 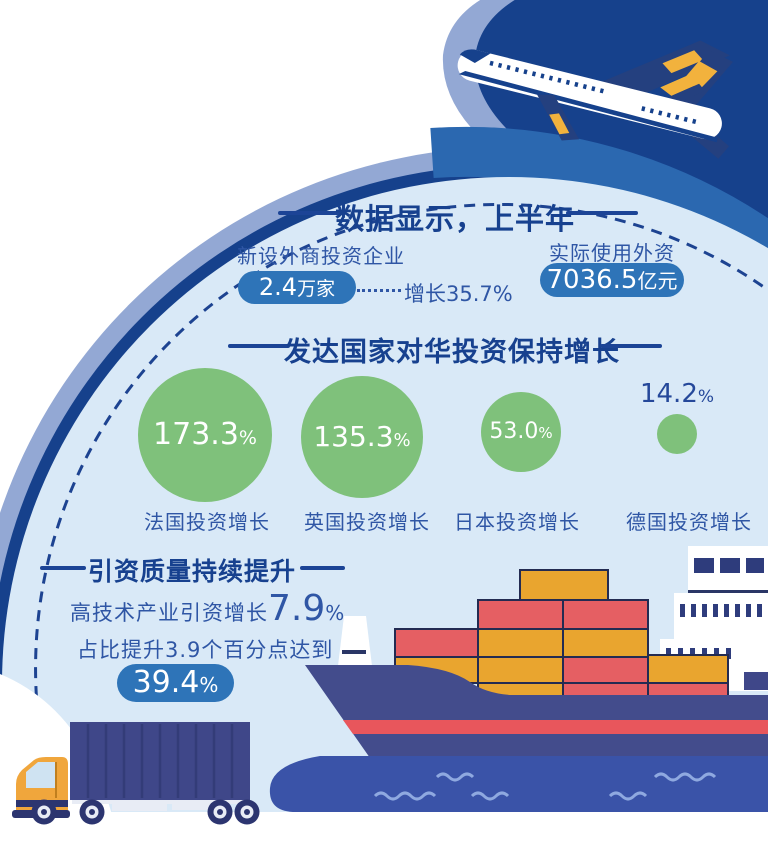 I want to click on stat-fdi-label: 实际使用外资, so click(x=612, y=253).